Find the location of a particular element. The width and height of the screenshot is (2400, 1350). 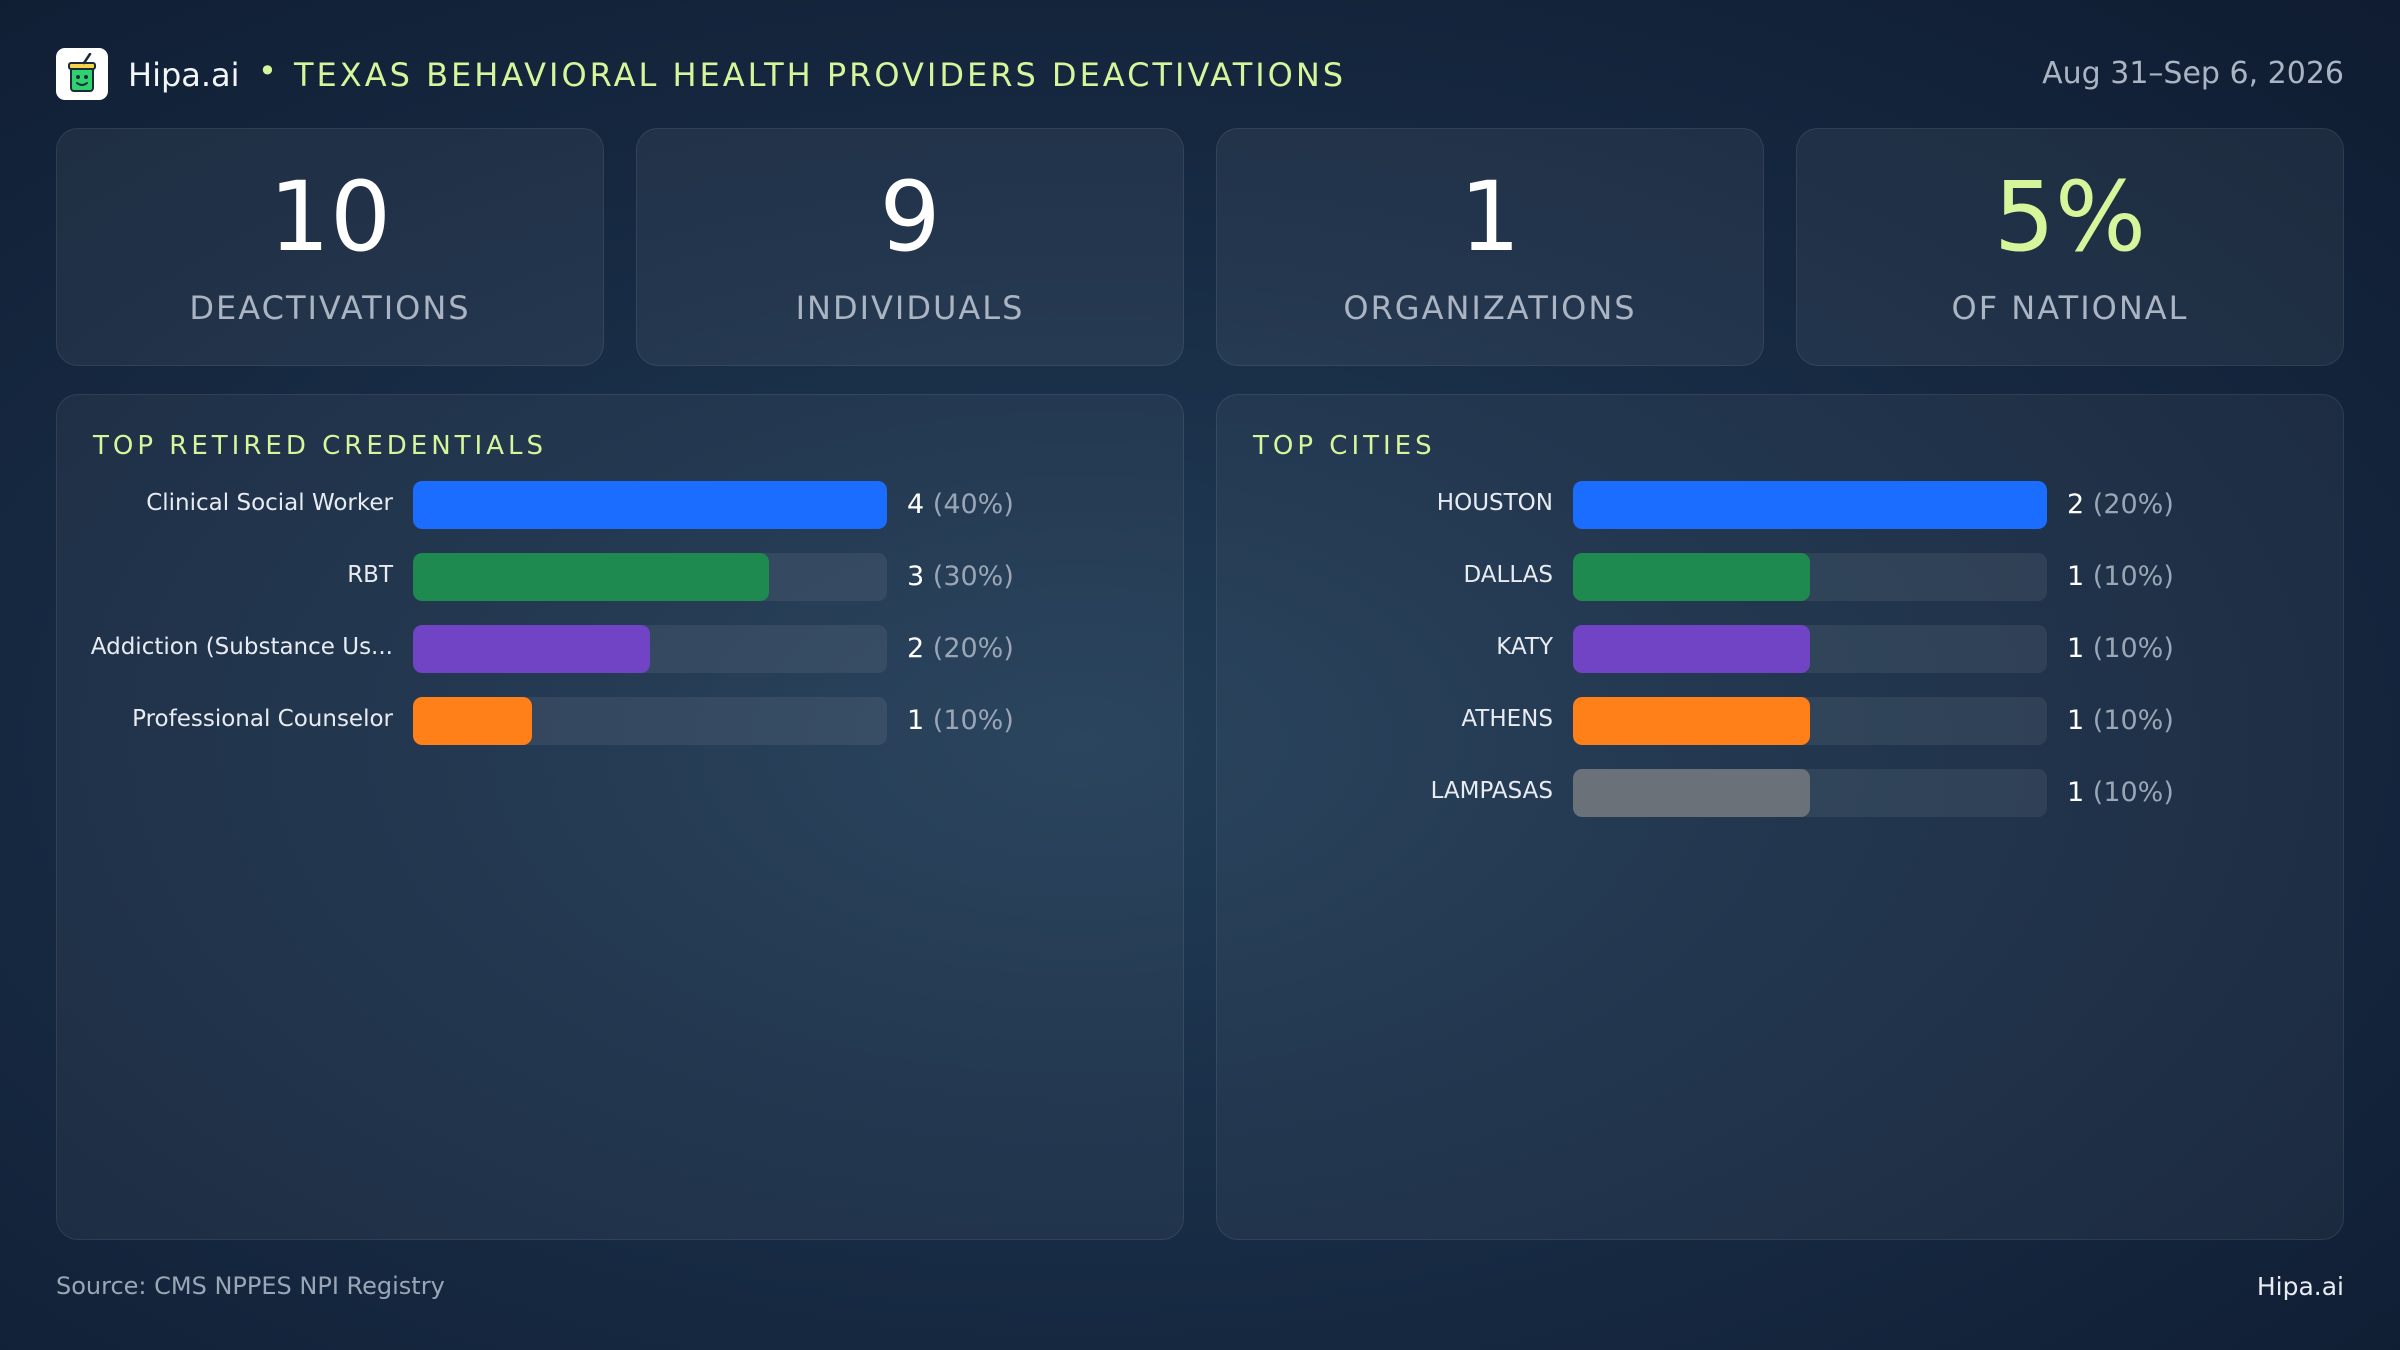

kpi-label: DEACTIVATIONS is located at coordinates (330, 308).